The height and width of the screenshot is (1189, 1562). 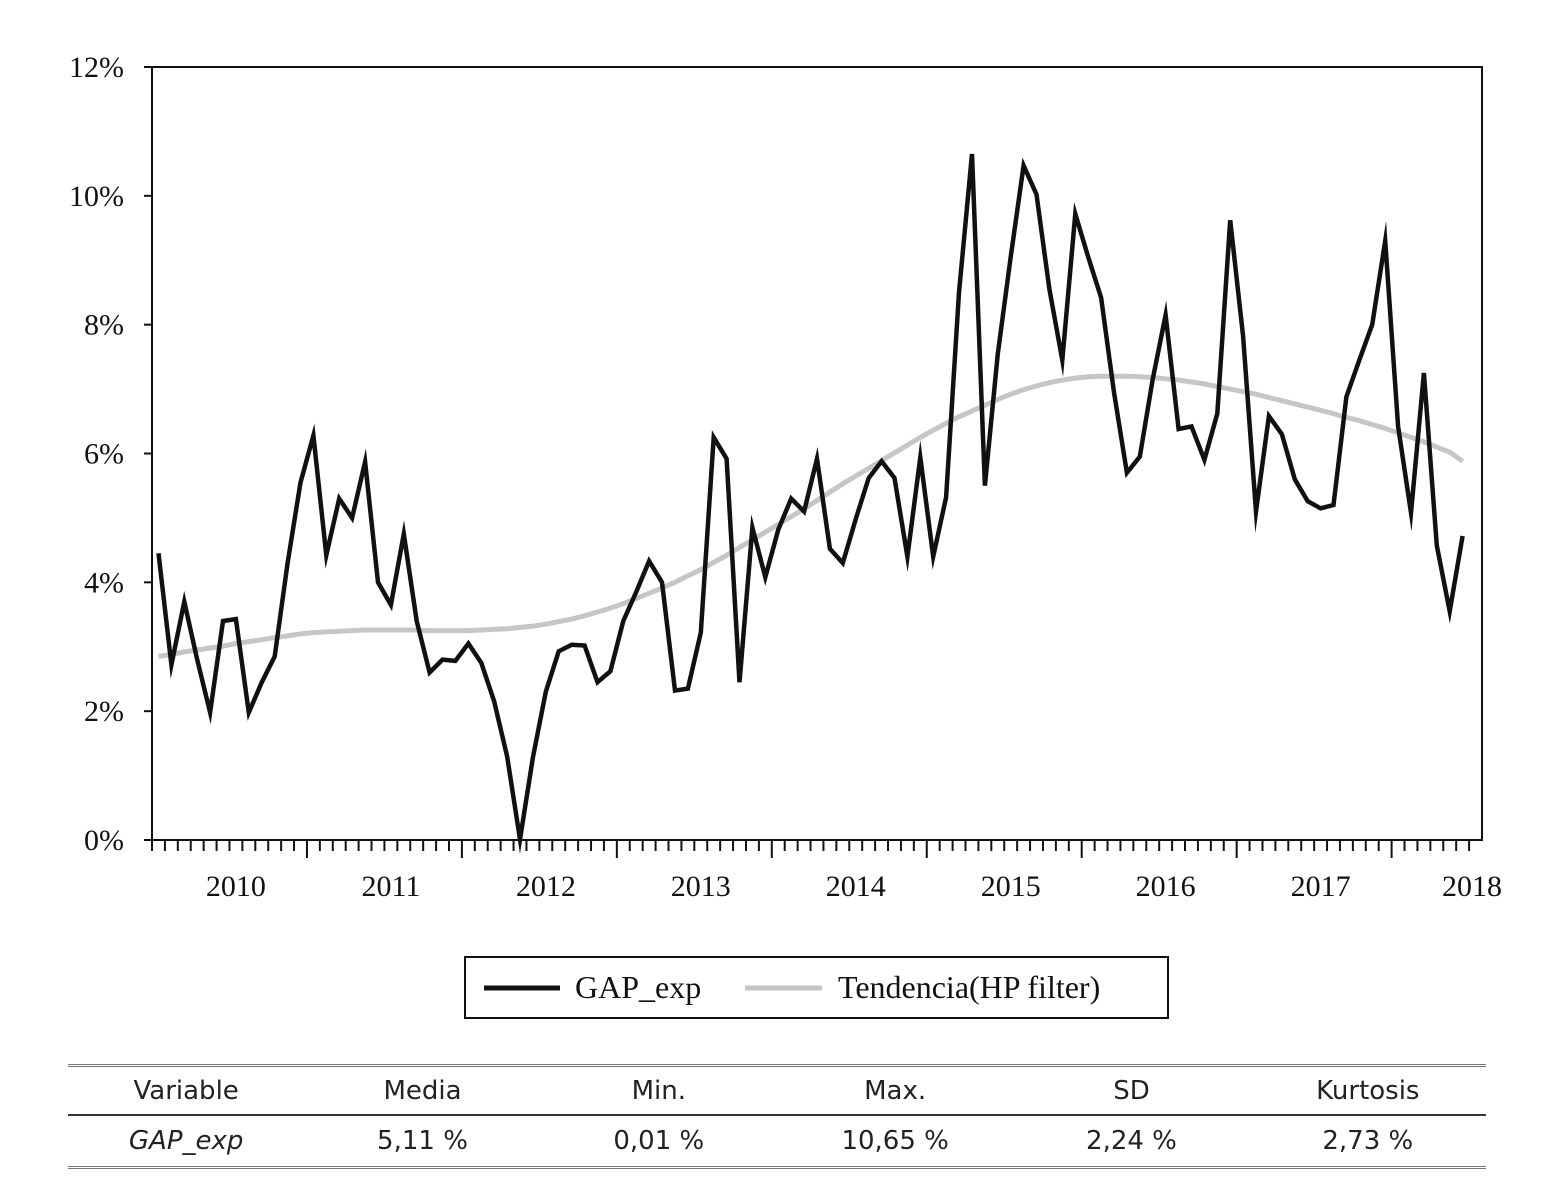 I want to click on x-tick-label: 2011, so click(x=390, y=886).